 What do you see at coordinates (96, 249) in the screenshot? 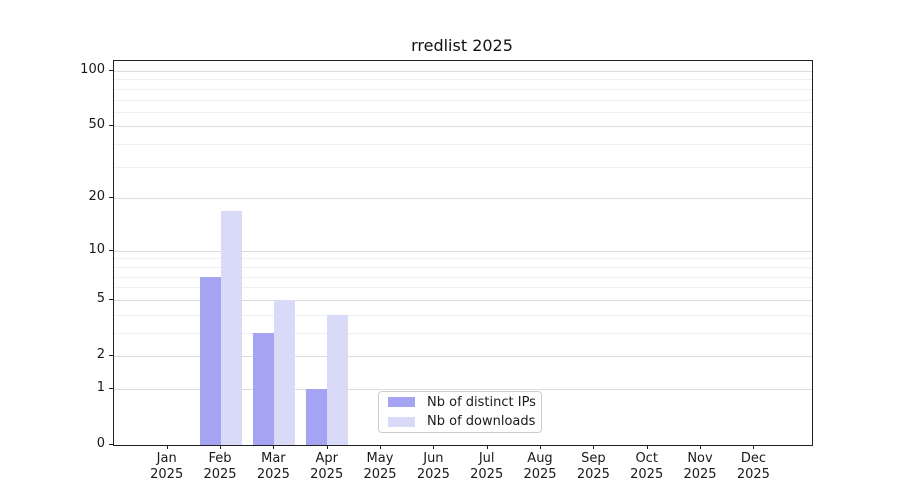
I see `y-tick-label: 10` at bounding box center [96, 249].